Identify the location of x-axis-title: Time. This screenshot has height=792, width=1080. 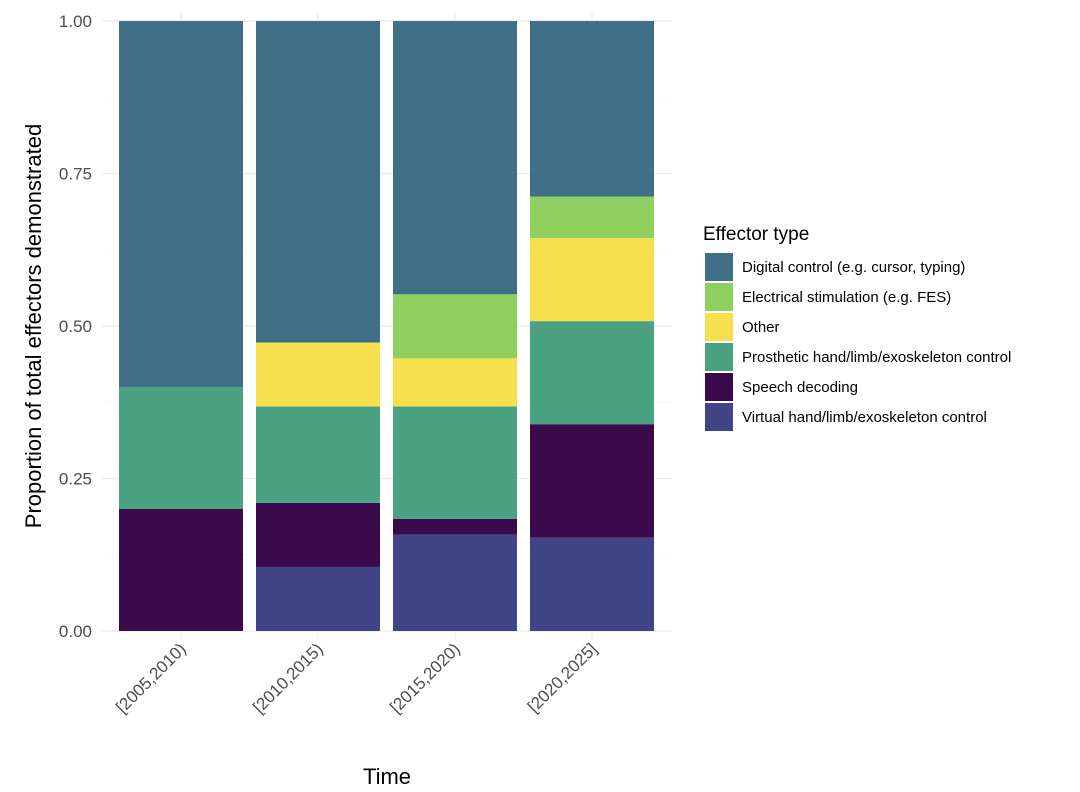
(387, 776).